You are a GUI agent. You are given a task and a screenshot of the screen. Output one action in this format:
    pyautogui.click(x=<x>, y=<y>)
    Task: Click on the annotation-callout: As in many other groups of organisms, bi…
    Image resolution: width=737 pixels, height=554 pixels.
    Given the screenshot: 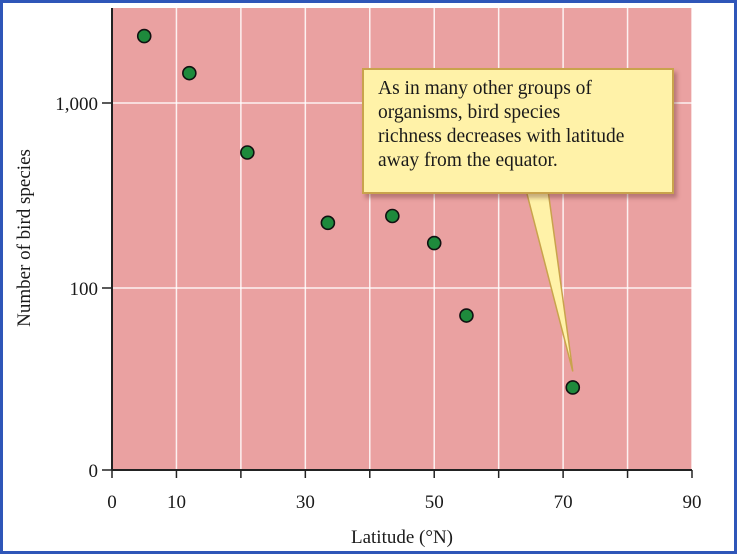 What is the action you would take?
    pyautogui.click(x=518, y=131)
    